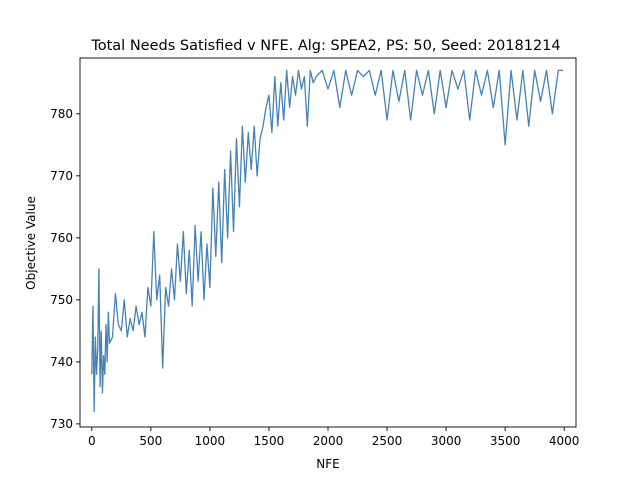 This screenshot has height=480, width=640. I want to click on x-axis-label: NFE, so click(327, 464).